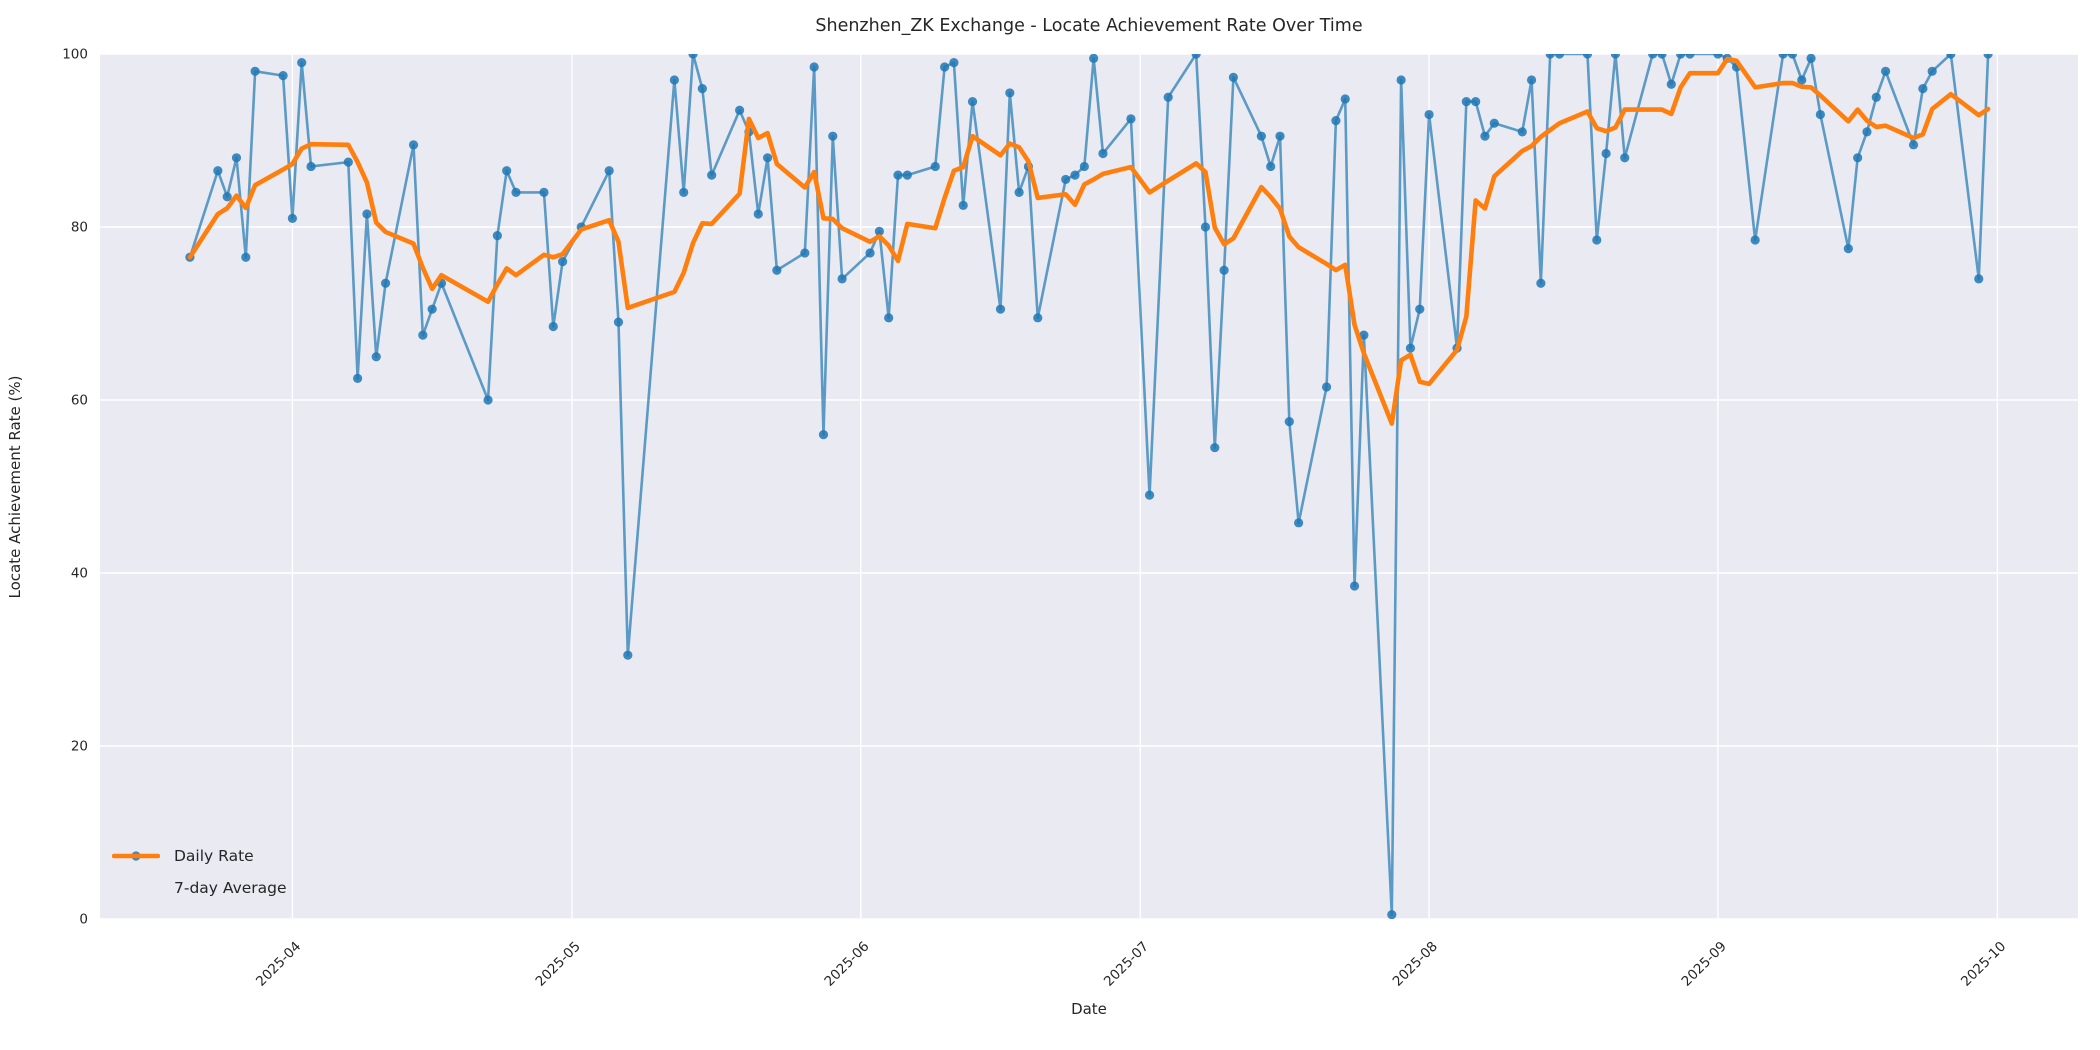 This screenshot has width=2100, height=1050. I want to click on y-tick-label: 60, so click(79, 401).